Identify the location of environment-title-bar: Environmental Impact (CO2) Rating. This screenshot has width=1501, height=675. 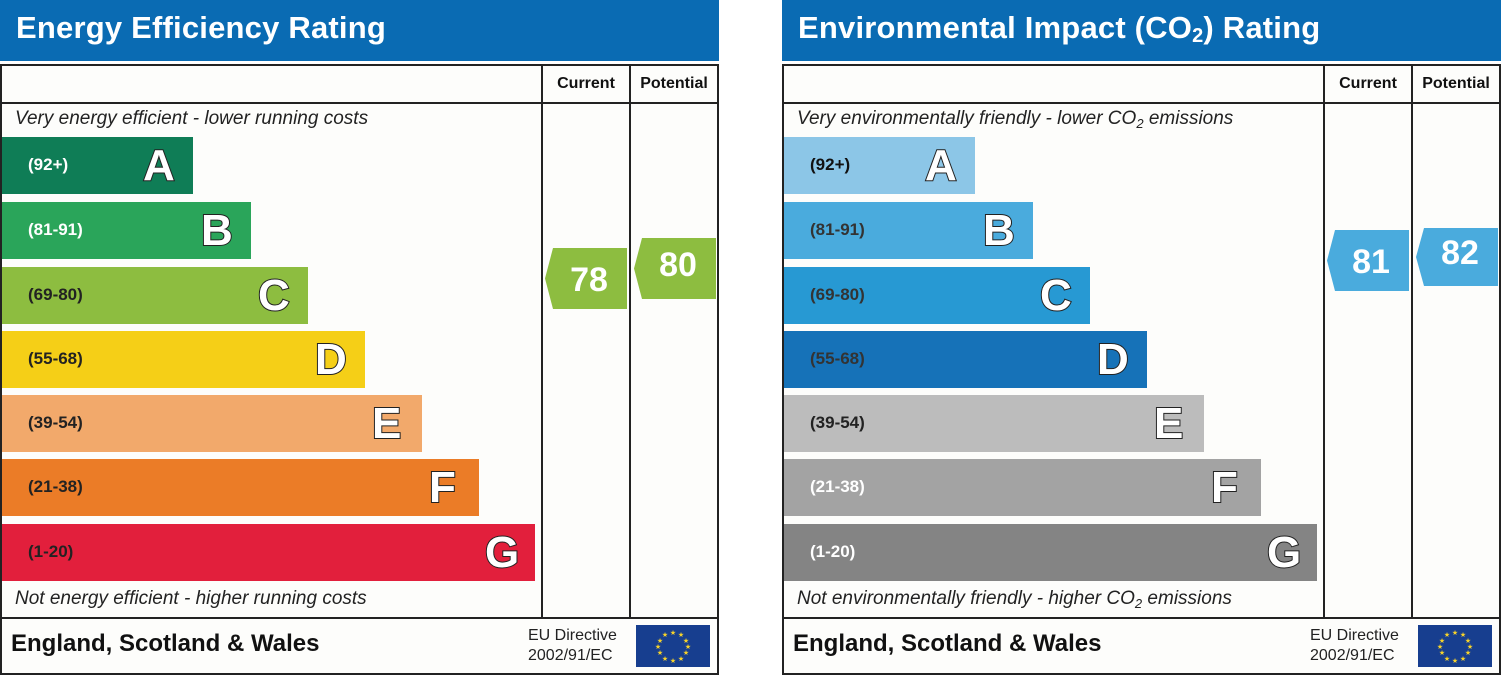
(1141, 30).